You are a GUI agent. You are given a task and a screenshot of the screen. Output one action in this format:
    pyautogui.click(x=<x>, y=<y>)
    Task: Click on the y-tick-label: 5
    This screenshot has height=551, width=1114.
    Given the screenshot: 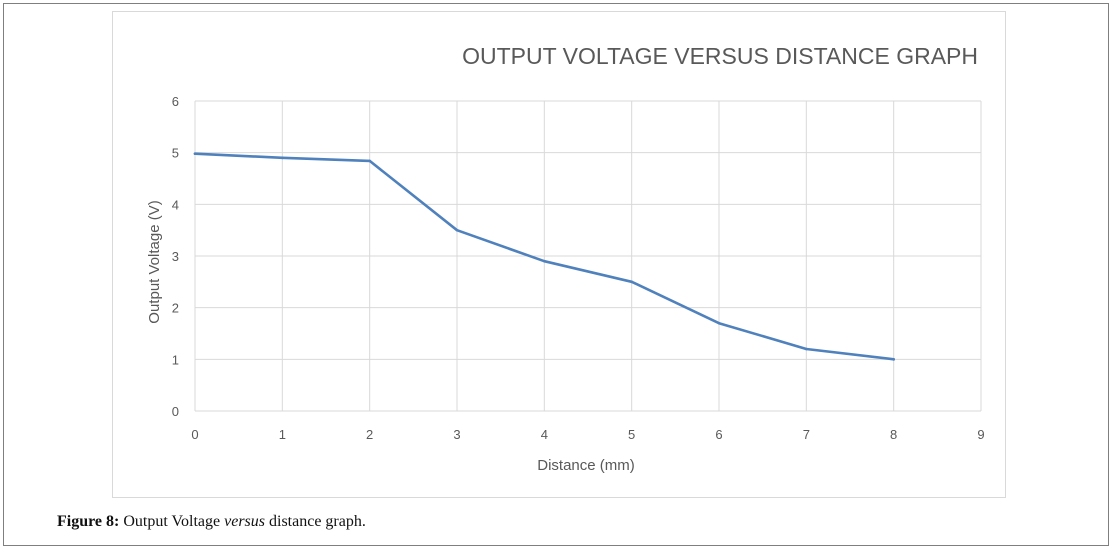 What is the action you would take?
    pyautogui.click(x=175, y=153)
    